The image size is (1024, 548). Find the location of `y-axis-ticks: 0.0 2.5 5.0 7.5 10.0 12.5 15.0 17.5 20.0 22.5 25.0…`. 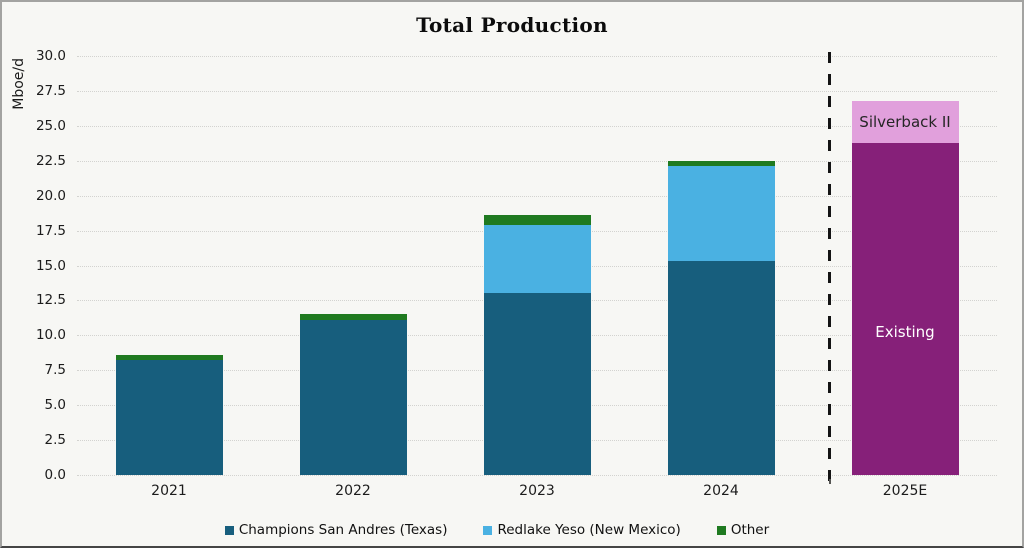

y-axis-ticks: 0.0 2.5 5.0 7.5 10.0 12.5 15.0 17.5 20.0 22.5 25.0… is located at coordinates (34, 265).